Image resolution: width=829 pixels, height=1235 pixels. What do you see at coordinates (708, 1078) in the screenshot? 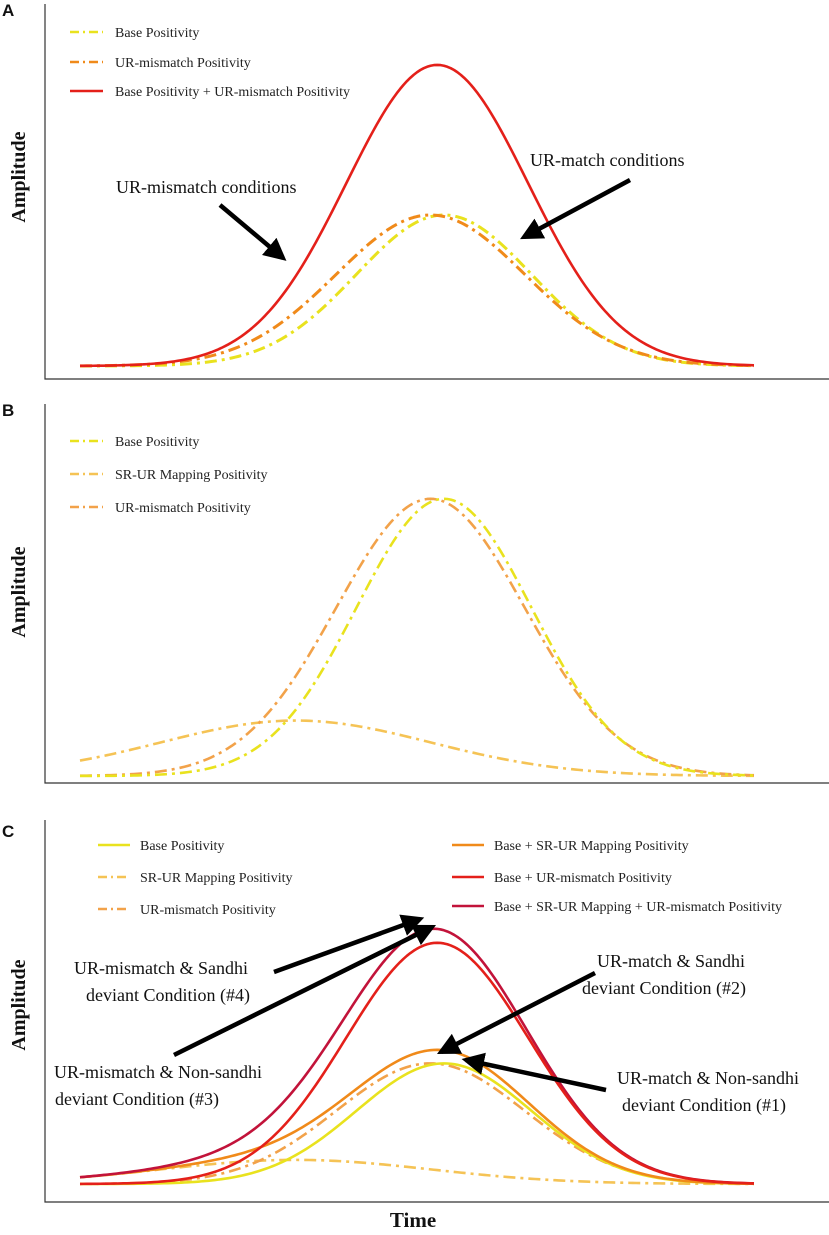
I see `annotation-label-c-3-line-0: UR-match & Non-sandhi` at bounding box center [708, 1078].